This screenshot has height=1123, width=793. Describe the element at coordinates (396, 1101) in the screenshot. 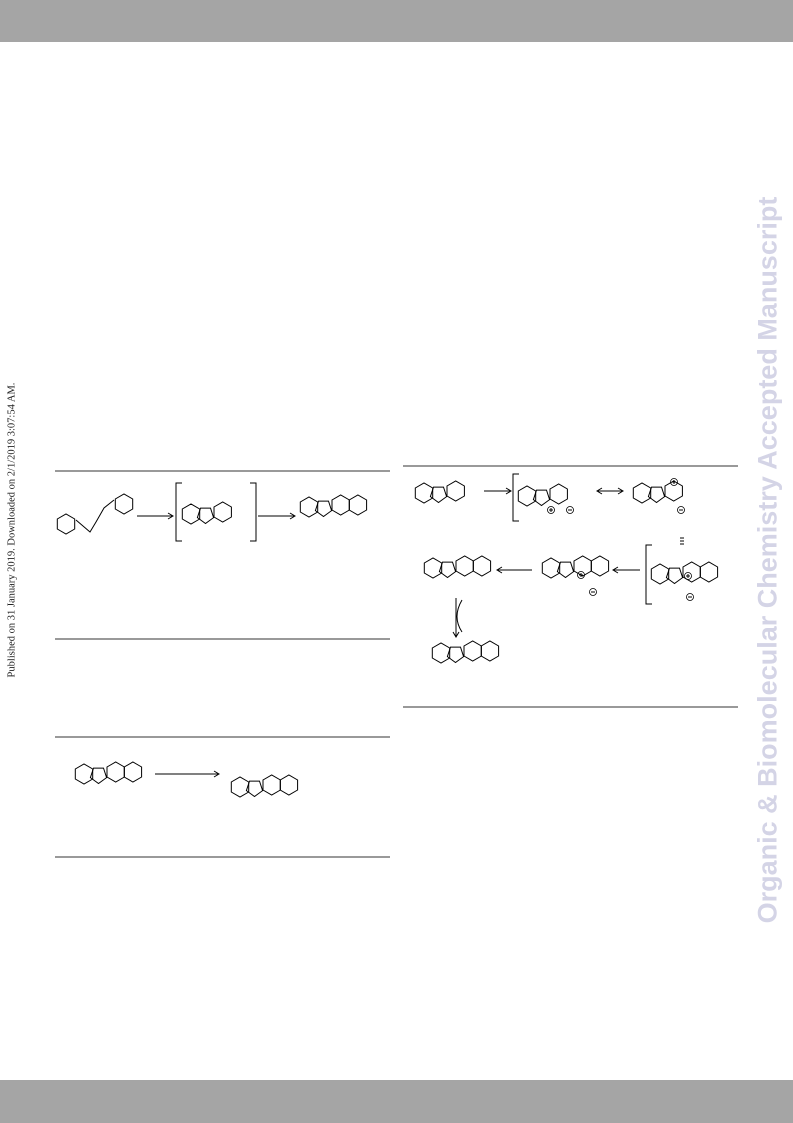

I see `footer-bar` at that location.